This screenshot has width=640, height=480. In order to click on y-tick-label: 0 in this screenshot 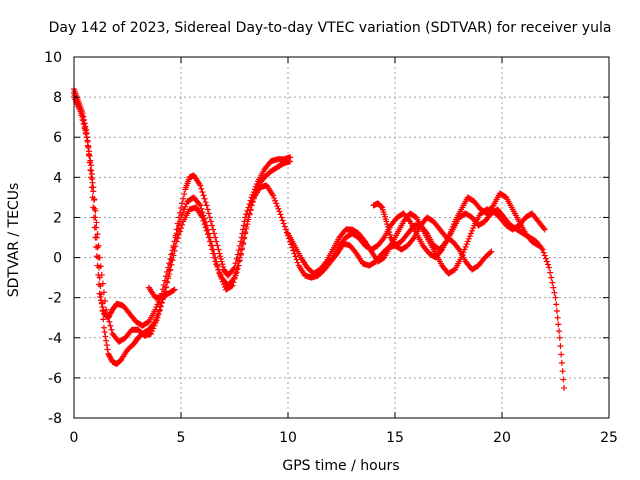, I will do `click(57, 259)`.